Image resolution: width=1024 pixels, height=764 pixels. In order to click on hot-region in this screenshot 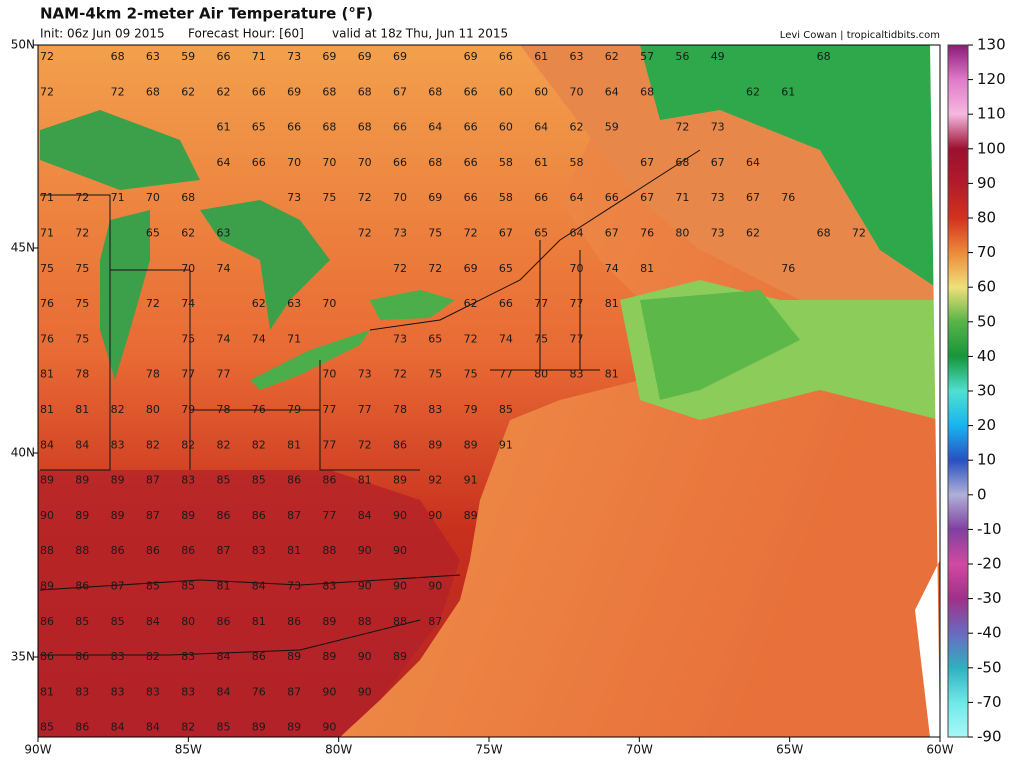, I will do `click(249, 603)`.